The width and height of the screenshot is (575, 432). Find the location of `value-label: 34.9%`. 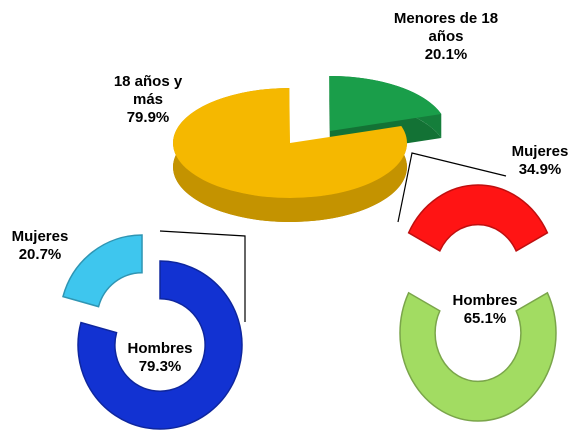

value-label: 34.9% is located at coordinates (540, 169).